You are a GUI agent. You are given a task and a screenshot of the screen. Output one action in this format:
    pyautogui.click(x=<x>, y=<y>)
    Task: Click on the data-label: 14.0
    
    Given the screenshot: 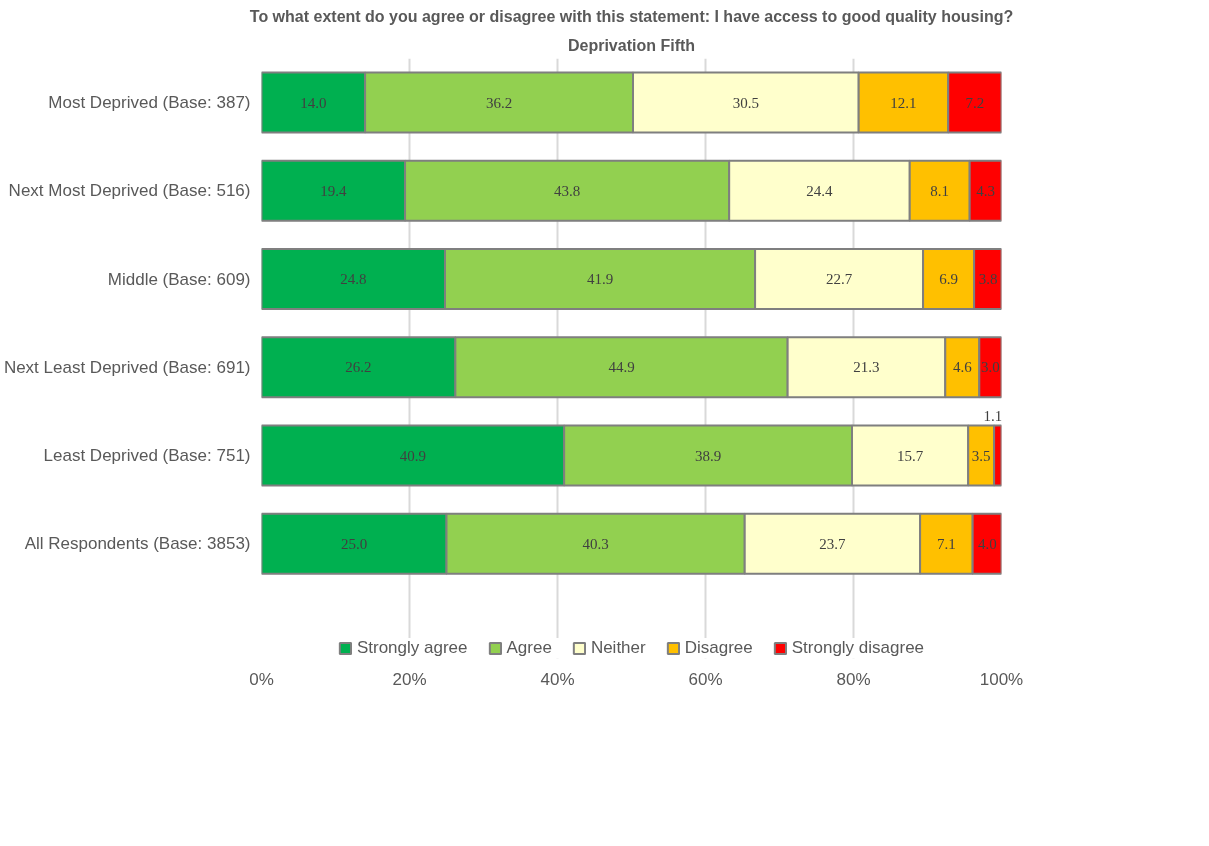 What is the action you would take?
    pyautogui.click(x=313, y=102)
    